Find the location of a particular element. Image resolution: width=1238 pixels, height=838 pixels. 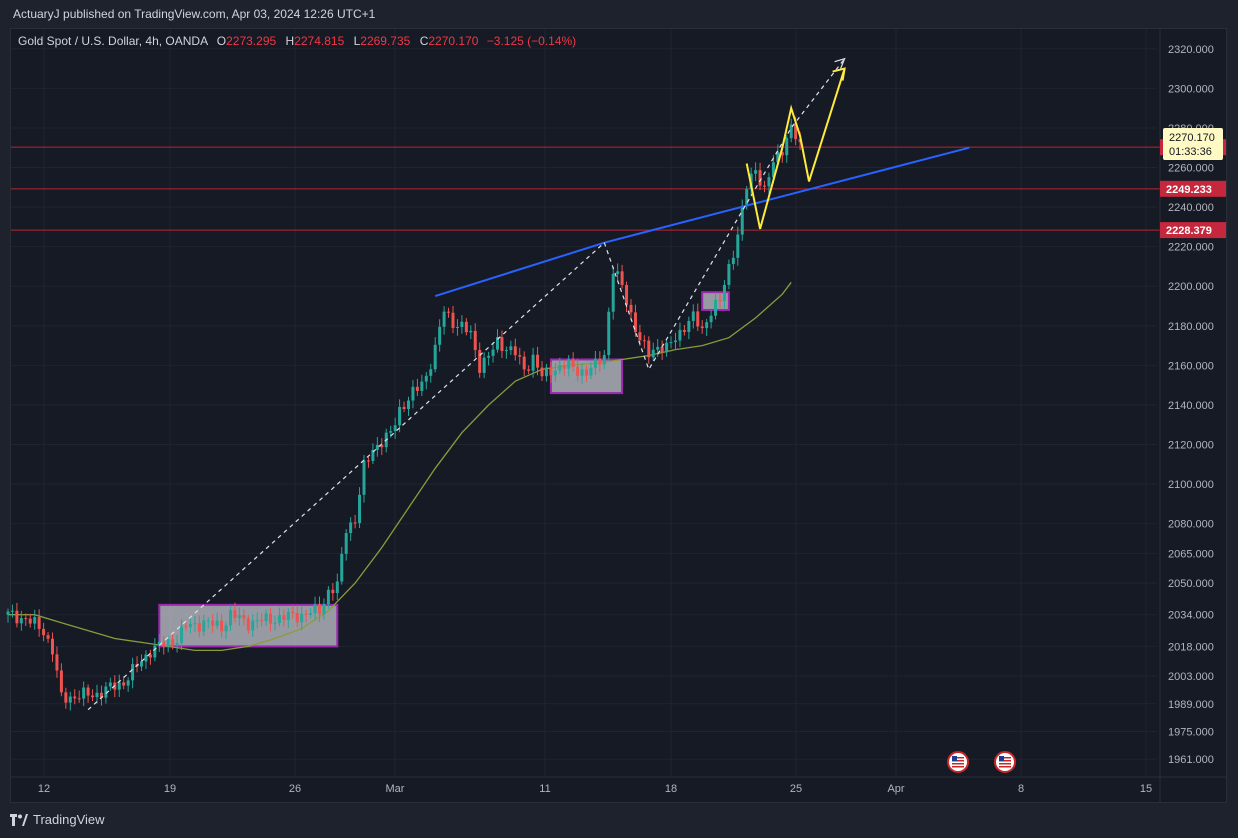

time-tick-label: Apr is located at coordinates (895, 789).